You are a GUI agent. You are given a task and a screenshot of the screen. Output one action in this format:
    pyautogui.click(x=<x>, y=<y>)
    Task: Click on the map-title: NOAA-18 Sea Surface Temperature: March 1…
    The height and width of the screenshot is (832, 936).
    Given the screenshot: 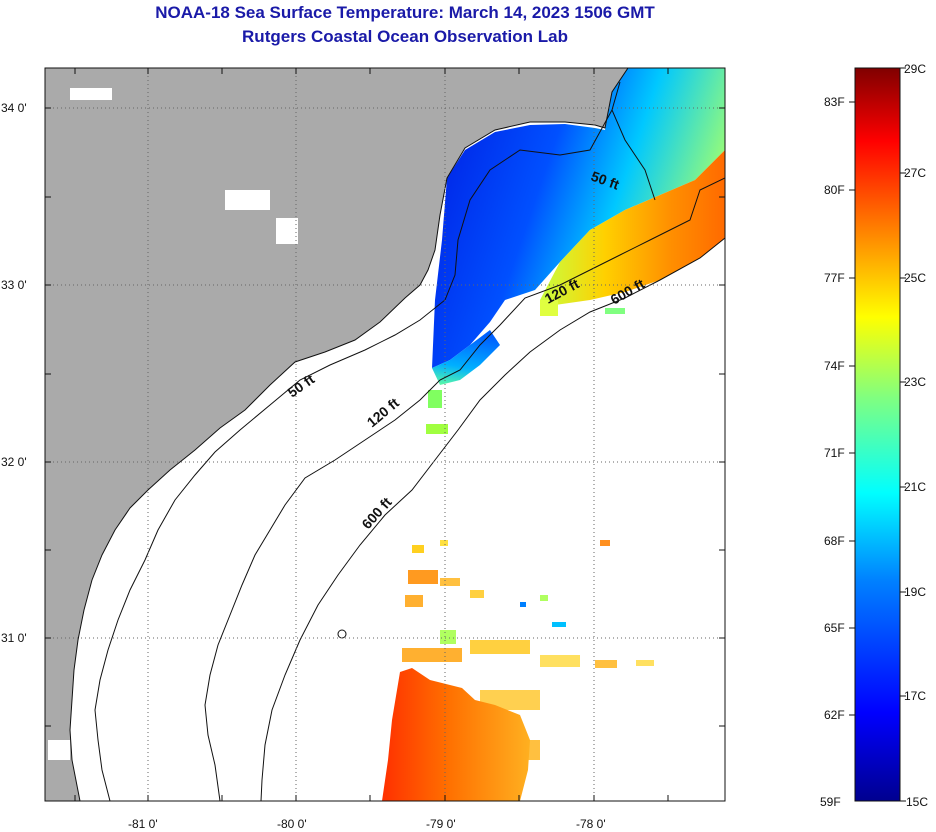 What is the action you would take?
    pyautogui.click(x=405, y=12)
    